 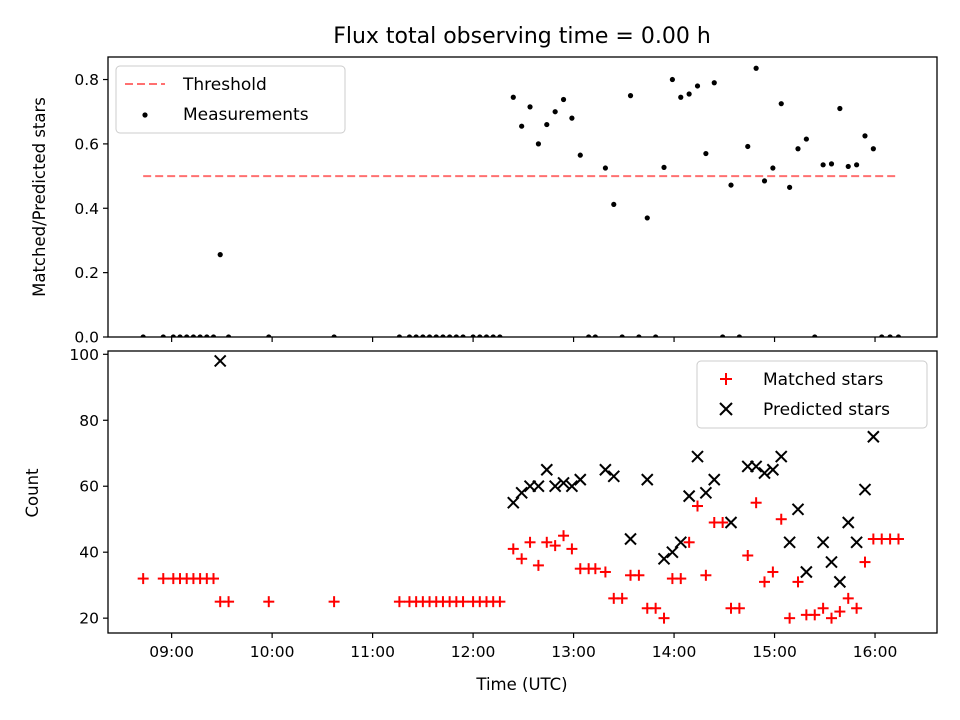 What do you see at coordinates (272, 652) in the screenshot?
I see `x-tick-label: 10:00` at bounding box center [272, 652].